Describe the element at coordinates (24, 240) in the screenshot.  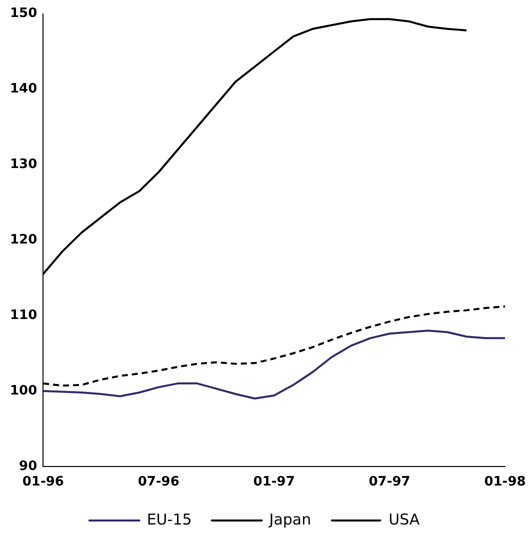
I see `y-tick-label: 120` at that location.